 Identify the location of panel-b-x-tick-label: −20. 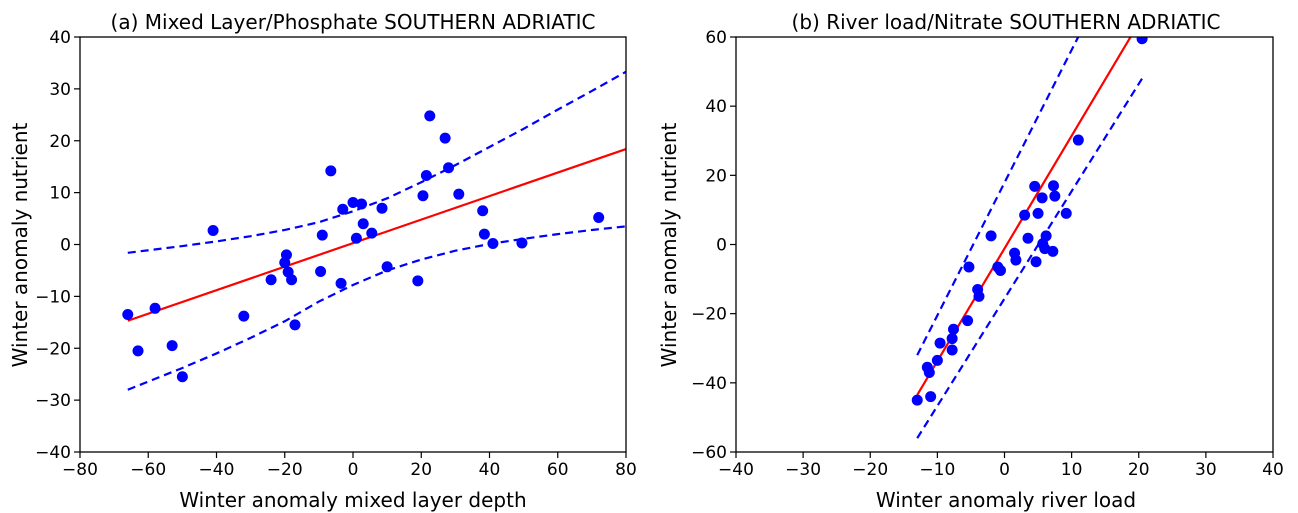
(870, 470).